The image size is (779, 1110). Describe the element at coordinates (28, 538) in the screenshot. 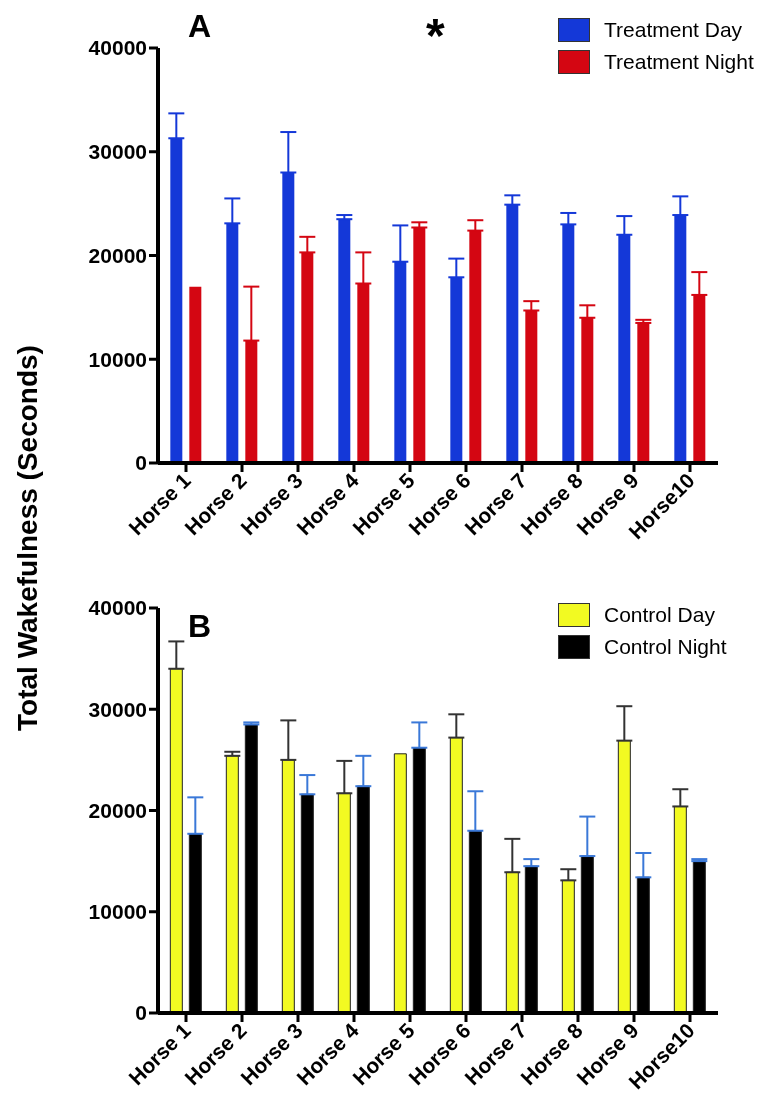

I see `y-axis-title: Total Wakefulness (Seconds)` at that location.